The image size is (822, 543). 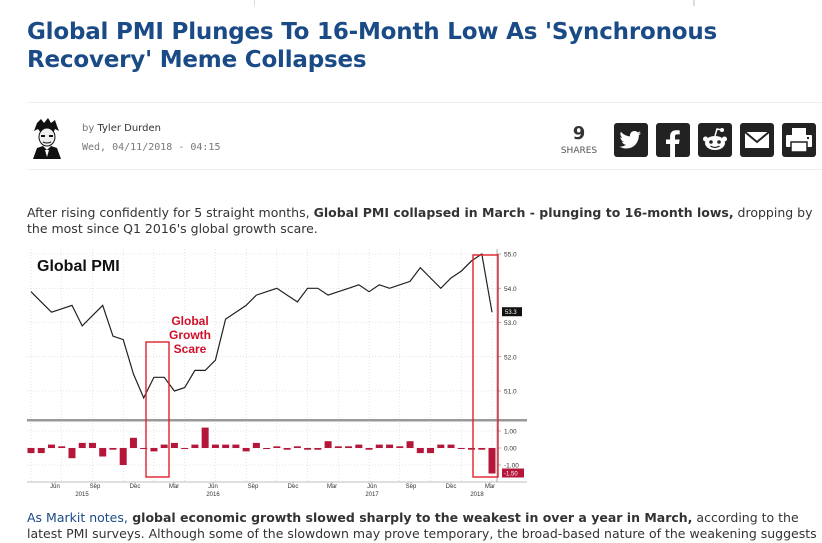 I want to click on share-count: 9 SHARES, so click(x=579, y=140).